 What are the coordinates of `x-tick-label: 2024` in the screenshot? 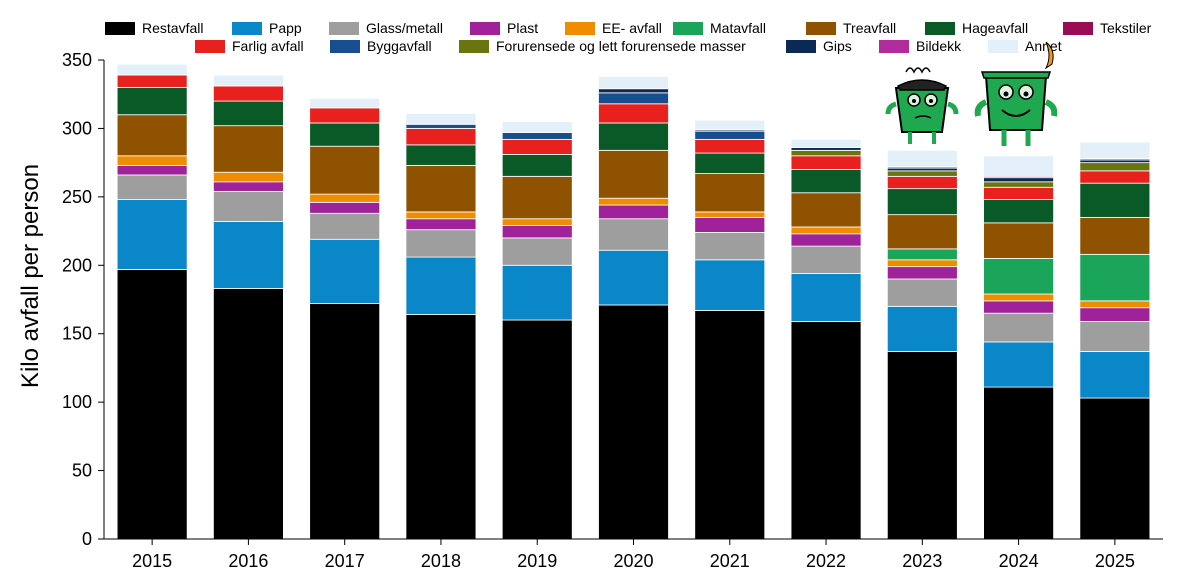 It's located at (1019, 561).